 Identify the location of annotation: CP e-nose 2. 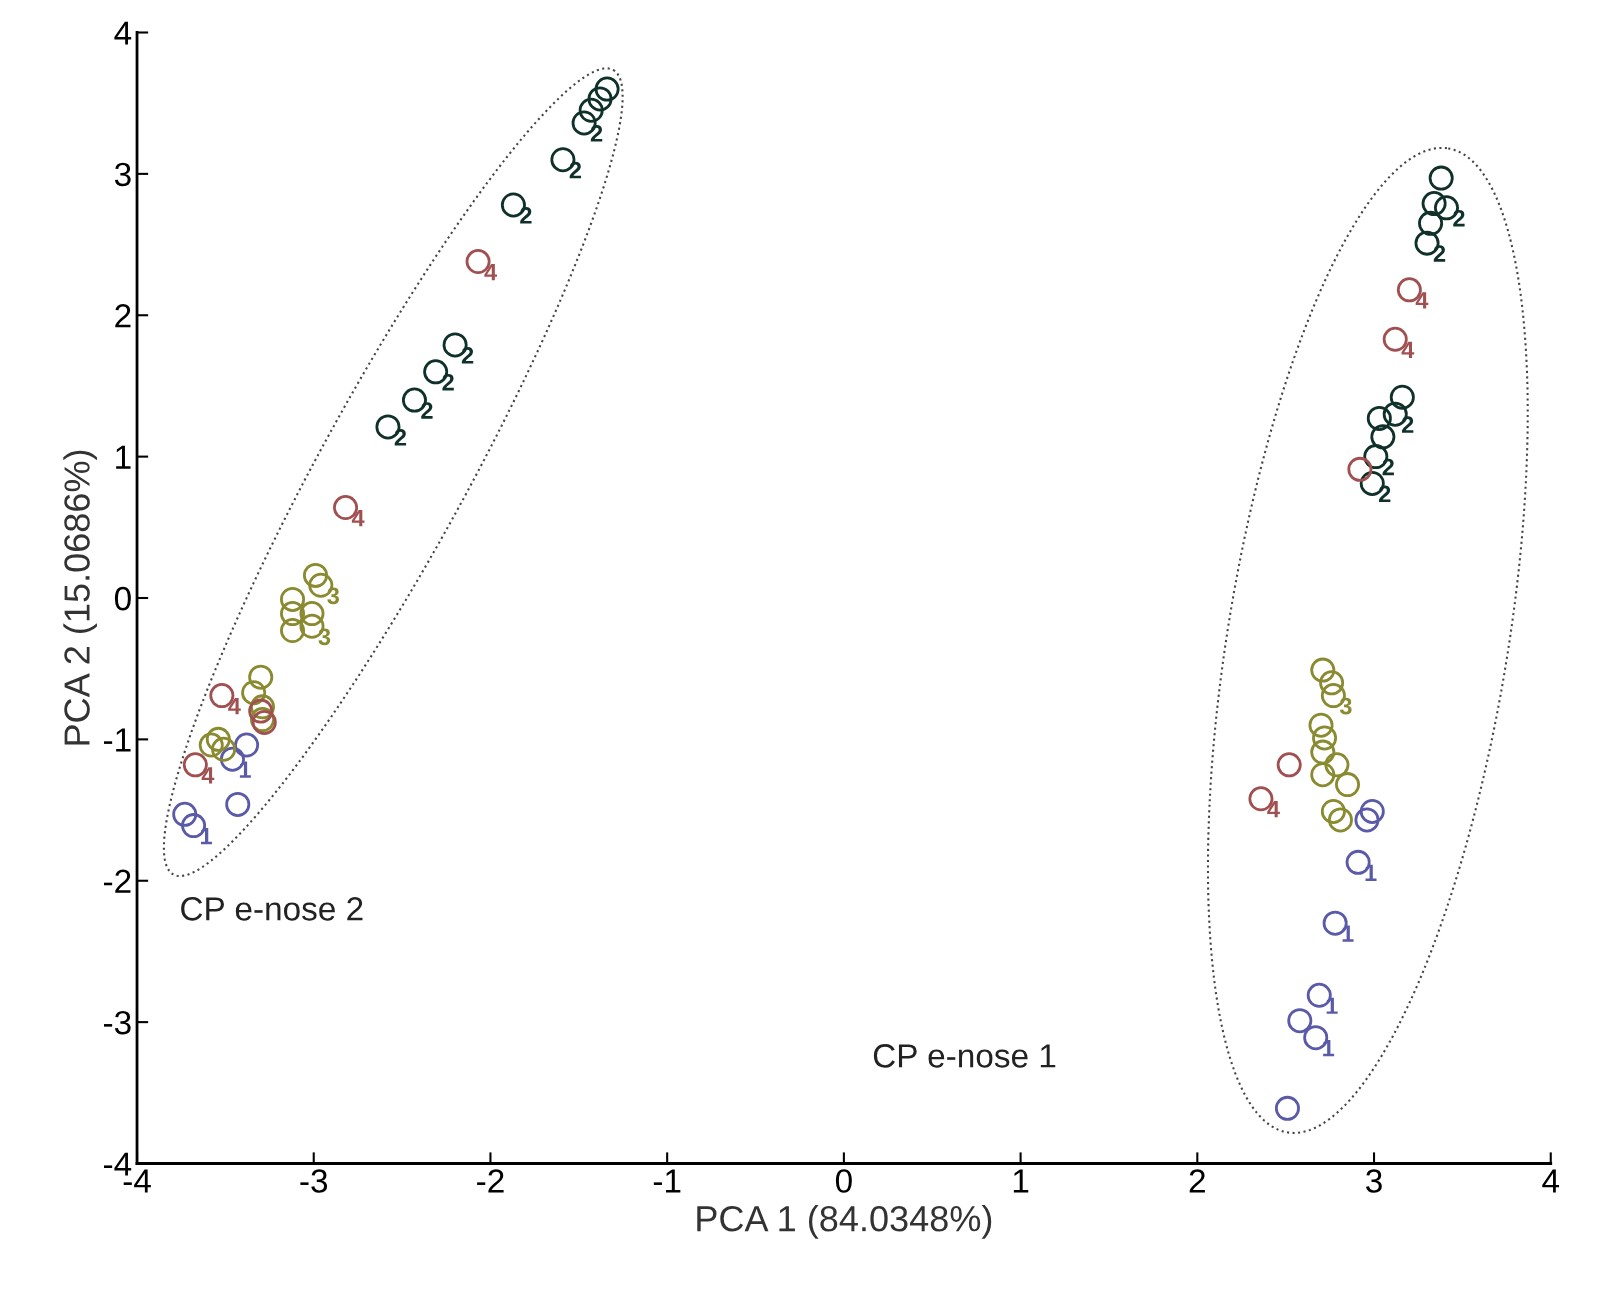
(272, 909).